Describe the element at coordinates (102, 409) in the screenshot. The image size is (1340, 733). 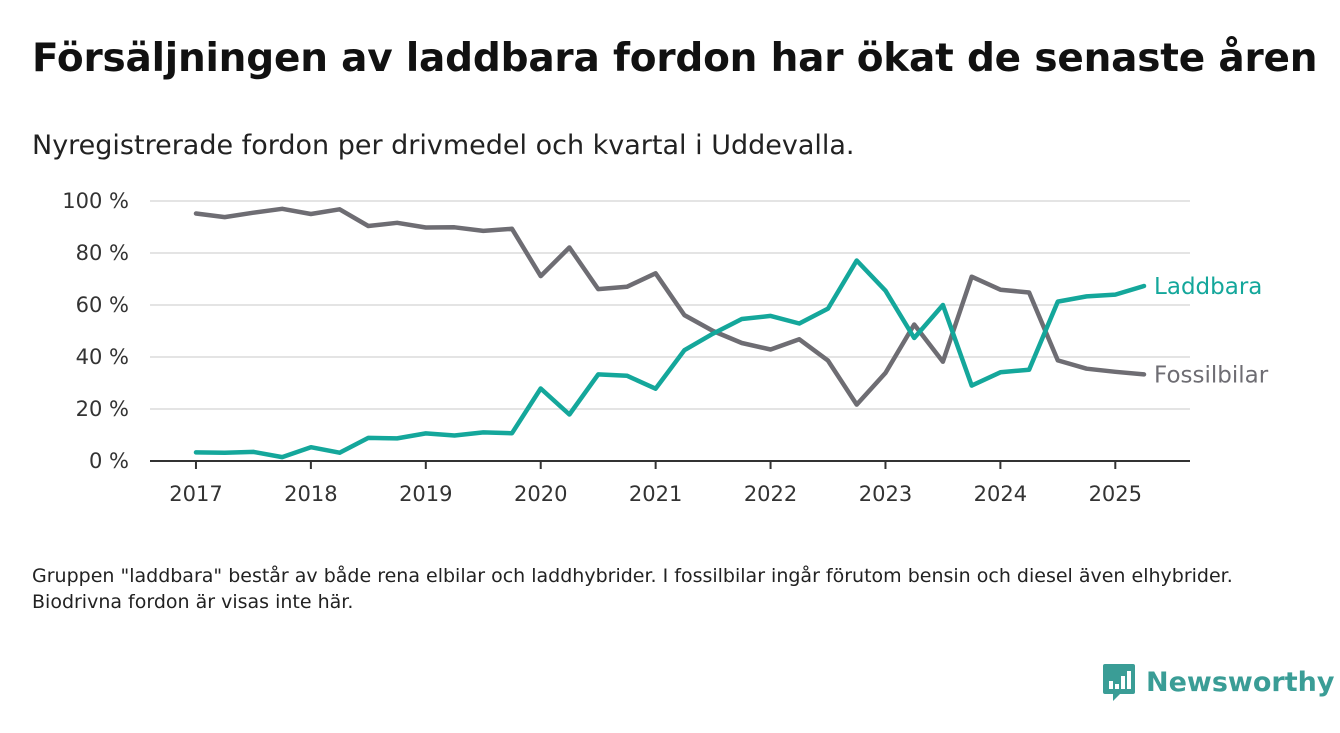
I see `y-tick-label: 20 %` at that location.